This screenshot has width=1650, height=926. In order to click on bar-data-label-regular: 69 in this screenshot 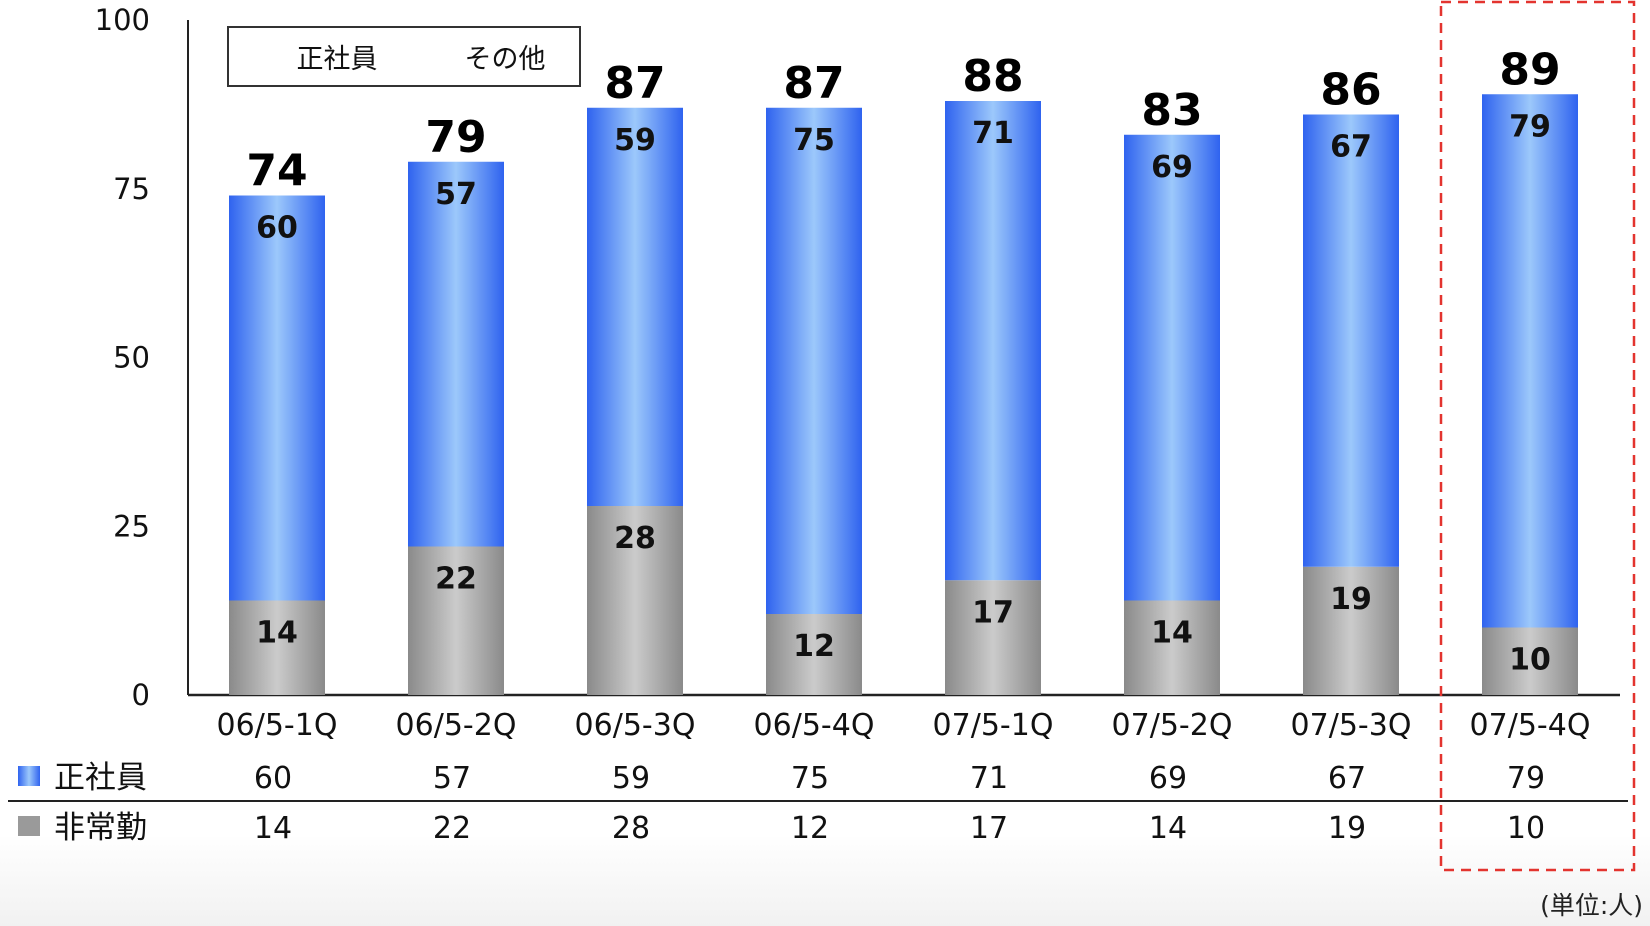, I will do `click(1172, 167)`.